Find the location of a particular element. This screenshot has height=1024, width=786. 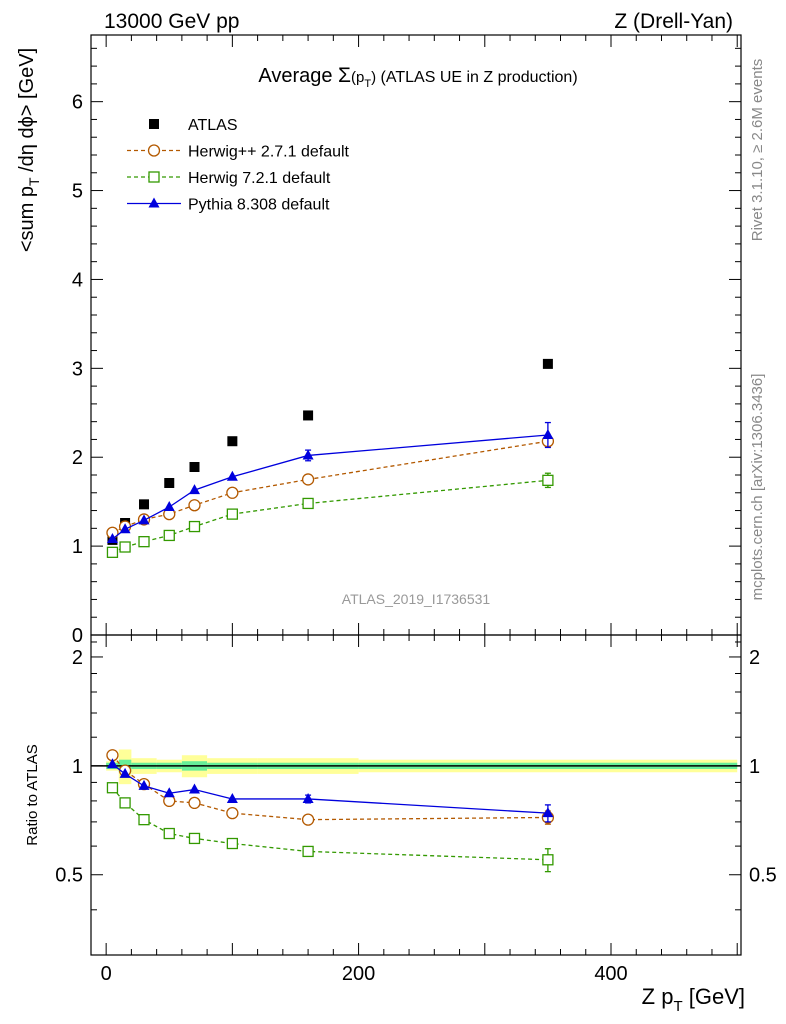

main-ylabel-subscript: T is located at coordinates (34, 181).